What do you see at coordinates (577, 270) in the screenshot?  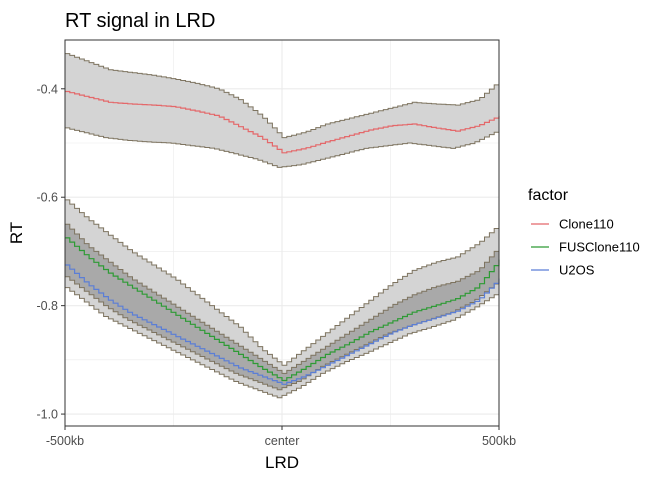 I see `legend-label-u2os: U2OS` at bounding box center [577, 270].